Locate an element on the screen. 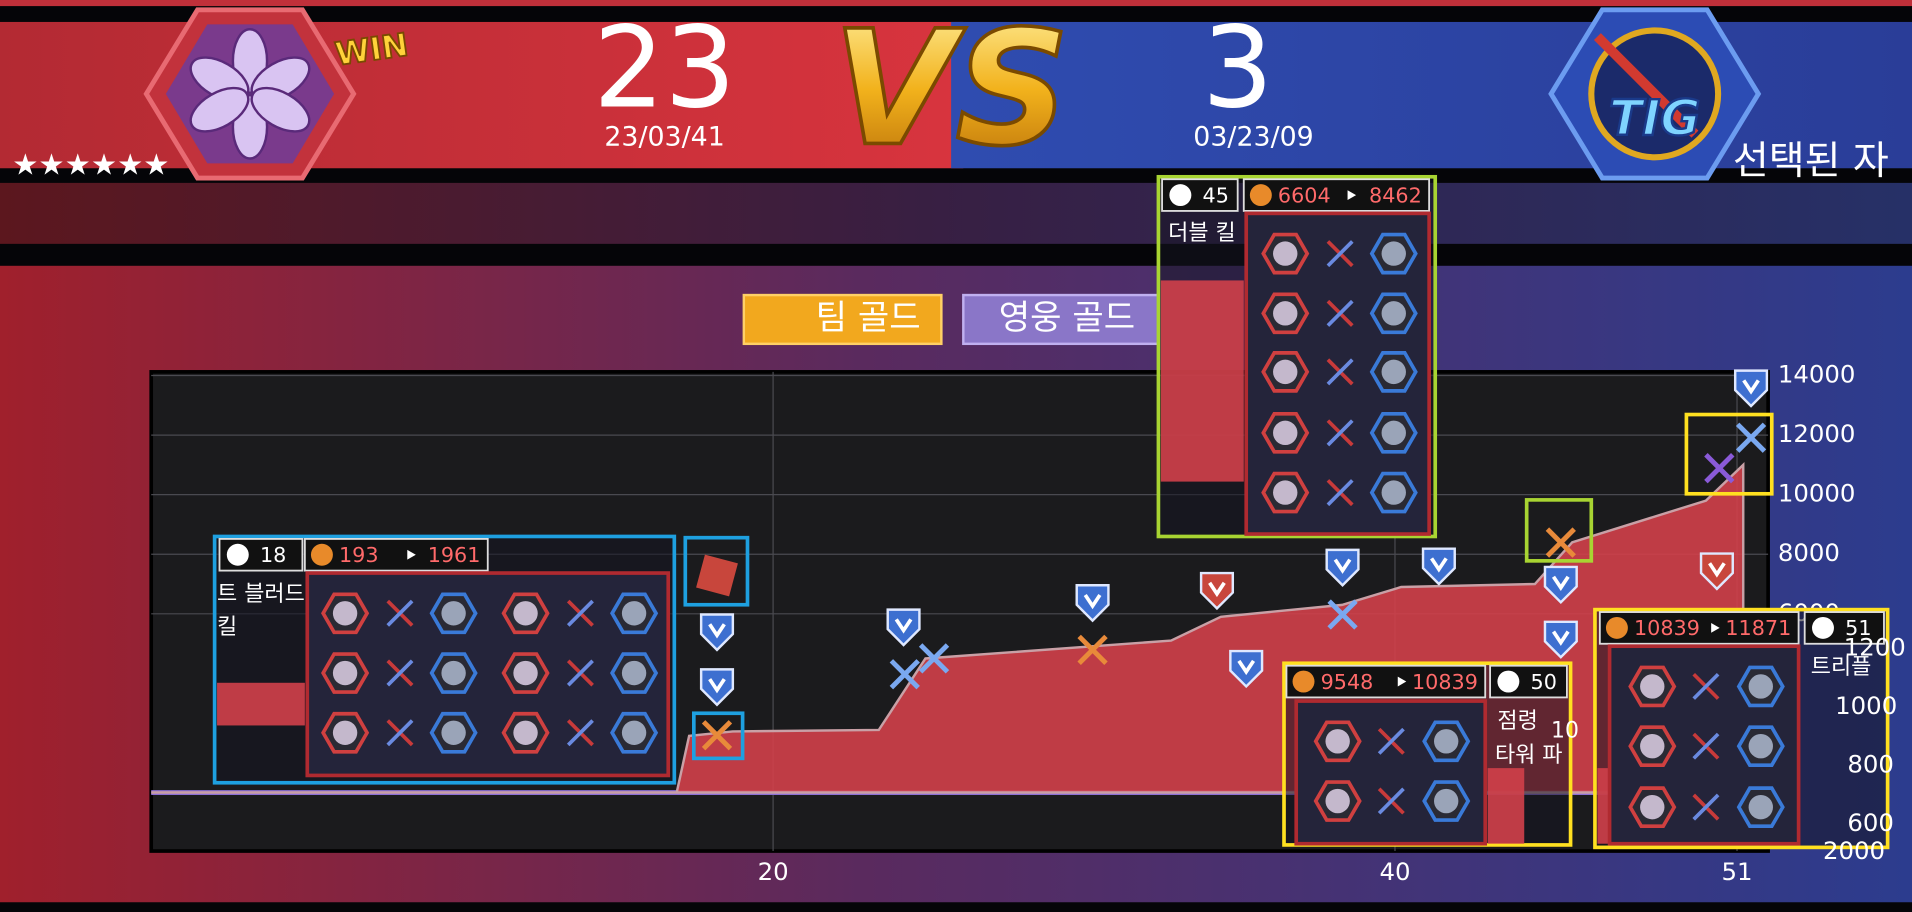 The image size is (1912, 912). team-gold-label: 팀 골드 is located at coordinates (868, 318).